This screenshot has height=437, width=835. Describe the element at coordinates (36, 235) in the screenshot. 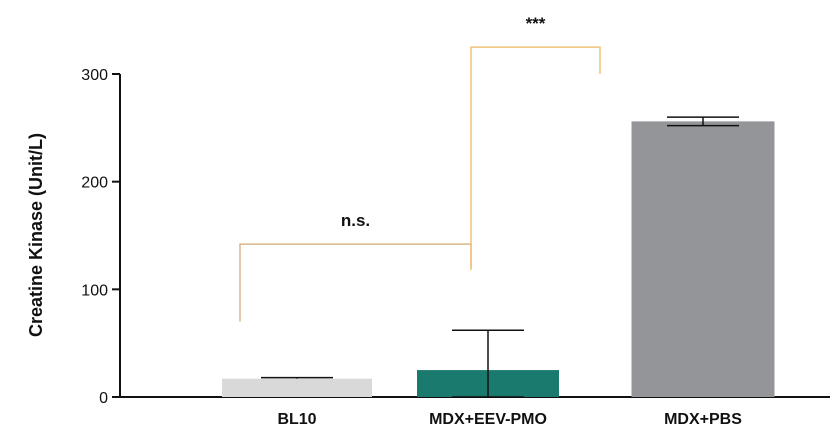

I see `y-axis-label: Creatine Kinase (Unit/L)` at that location.